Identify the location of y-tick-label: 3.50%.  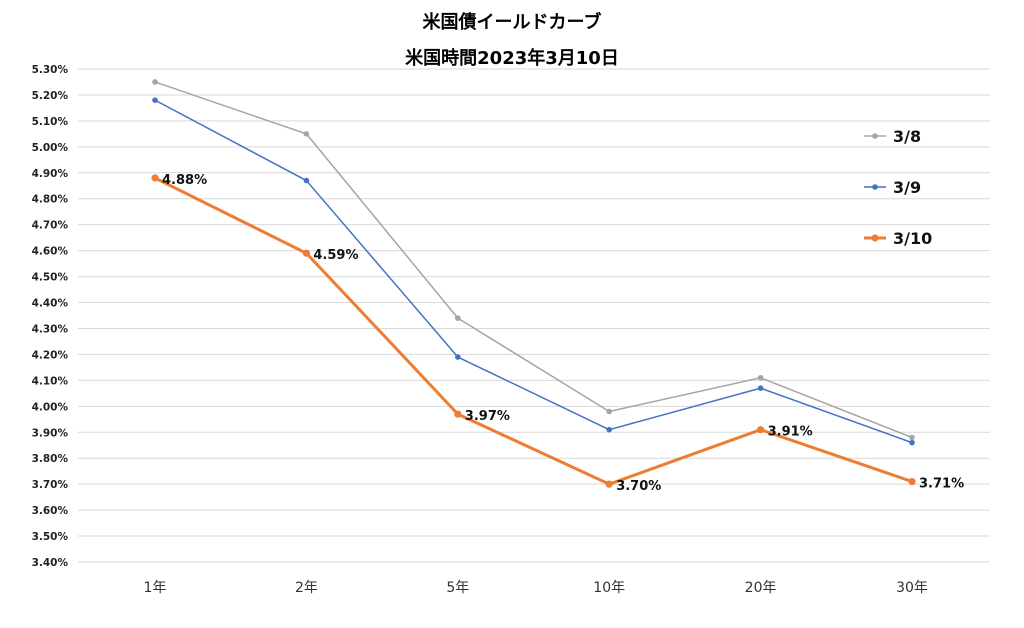
(50, 537).